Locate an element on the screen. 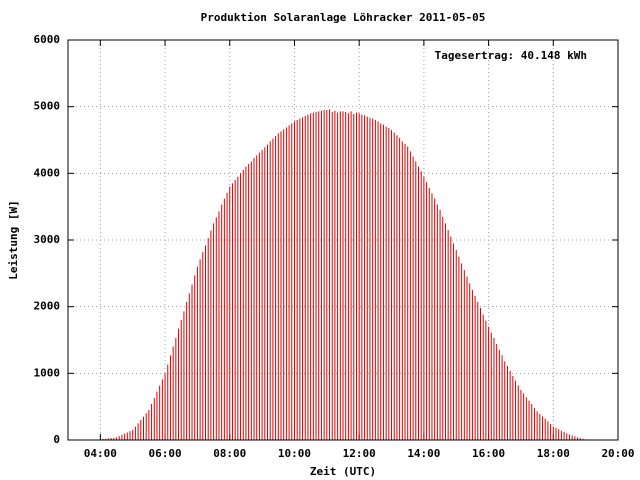 The height and width of the screenshot is (480, 640). x-tick-label: 08:00 is located at coordinates (229, 453).